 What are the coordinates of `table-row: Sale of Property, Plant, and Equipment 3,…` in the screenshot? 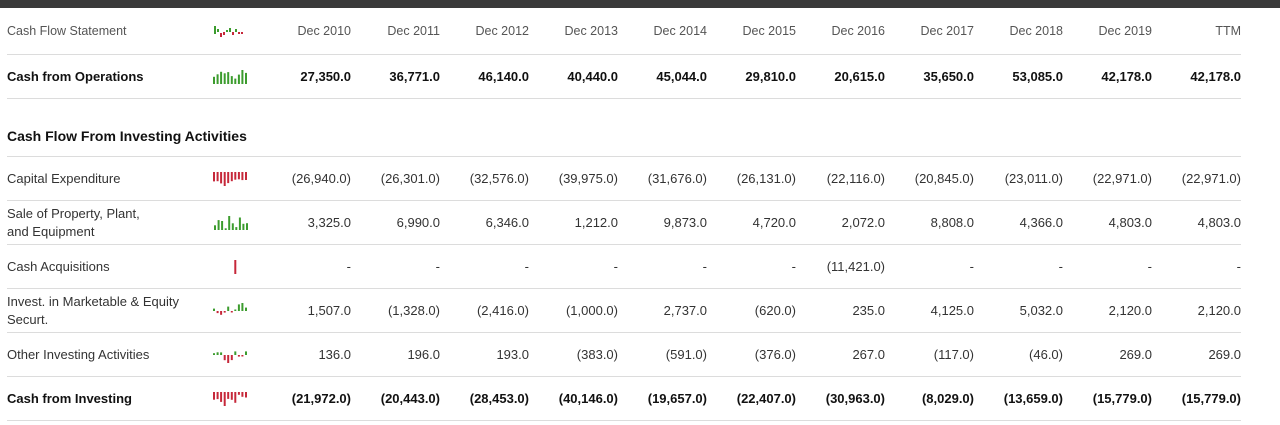 It's located at (624, 223).